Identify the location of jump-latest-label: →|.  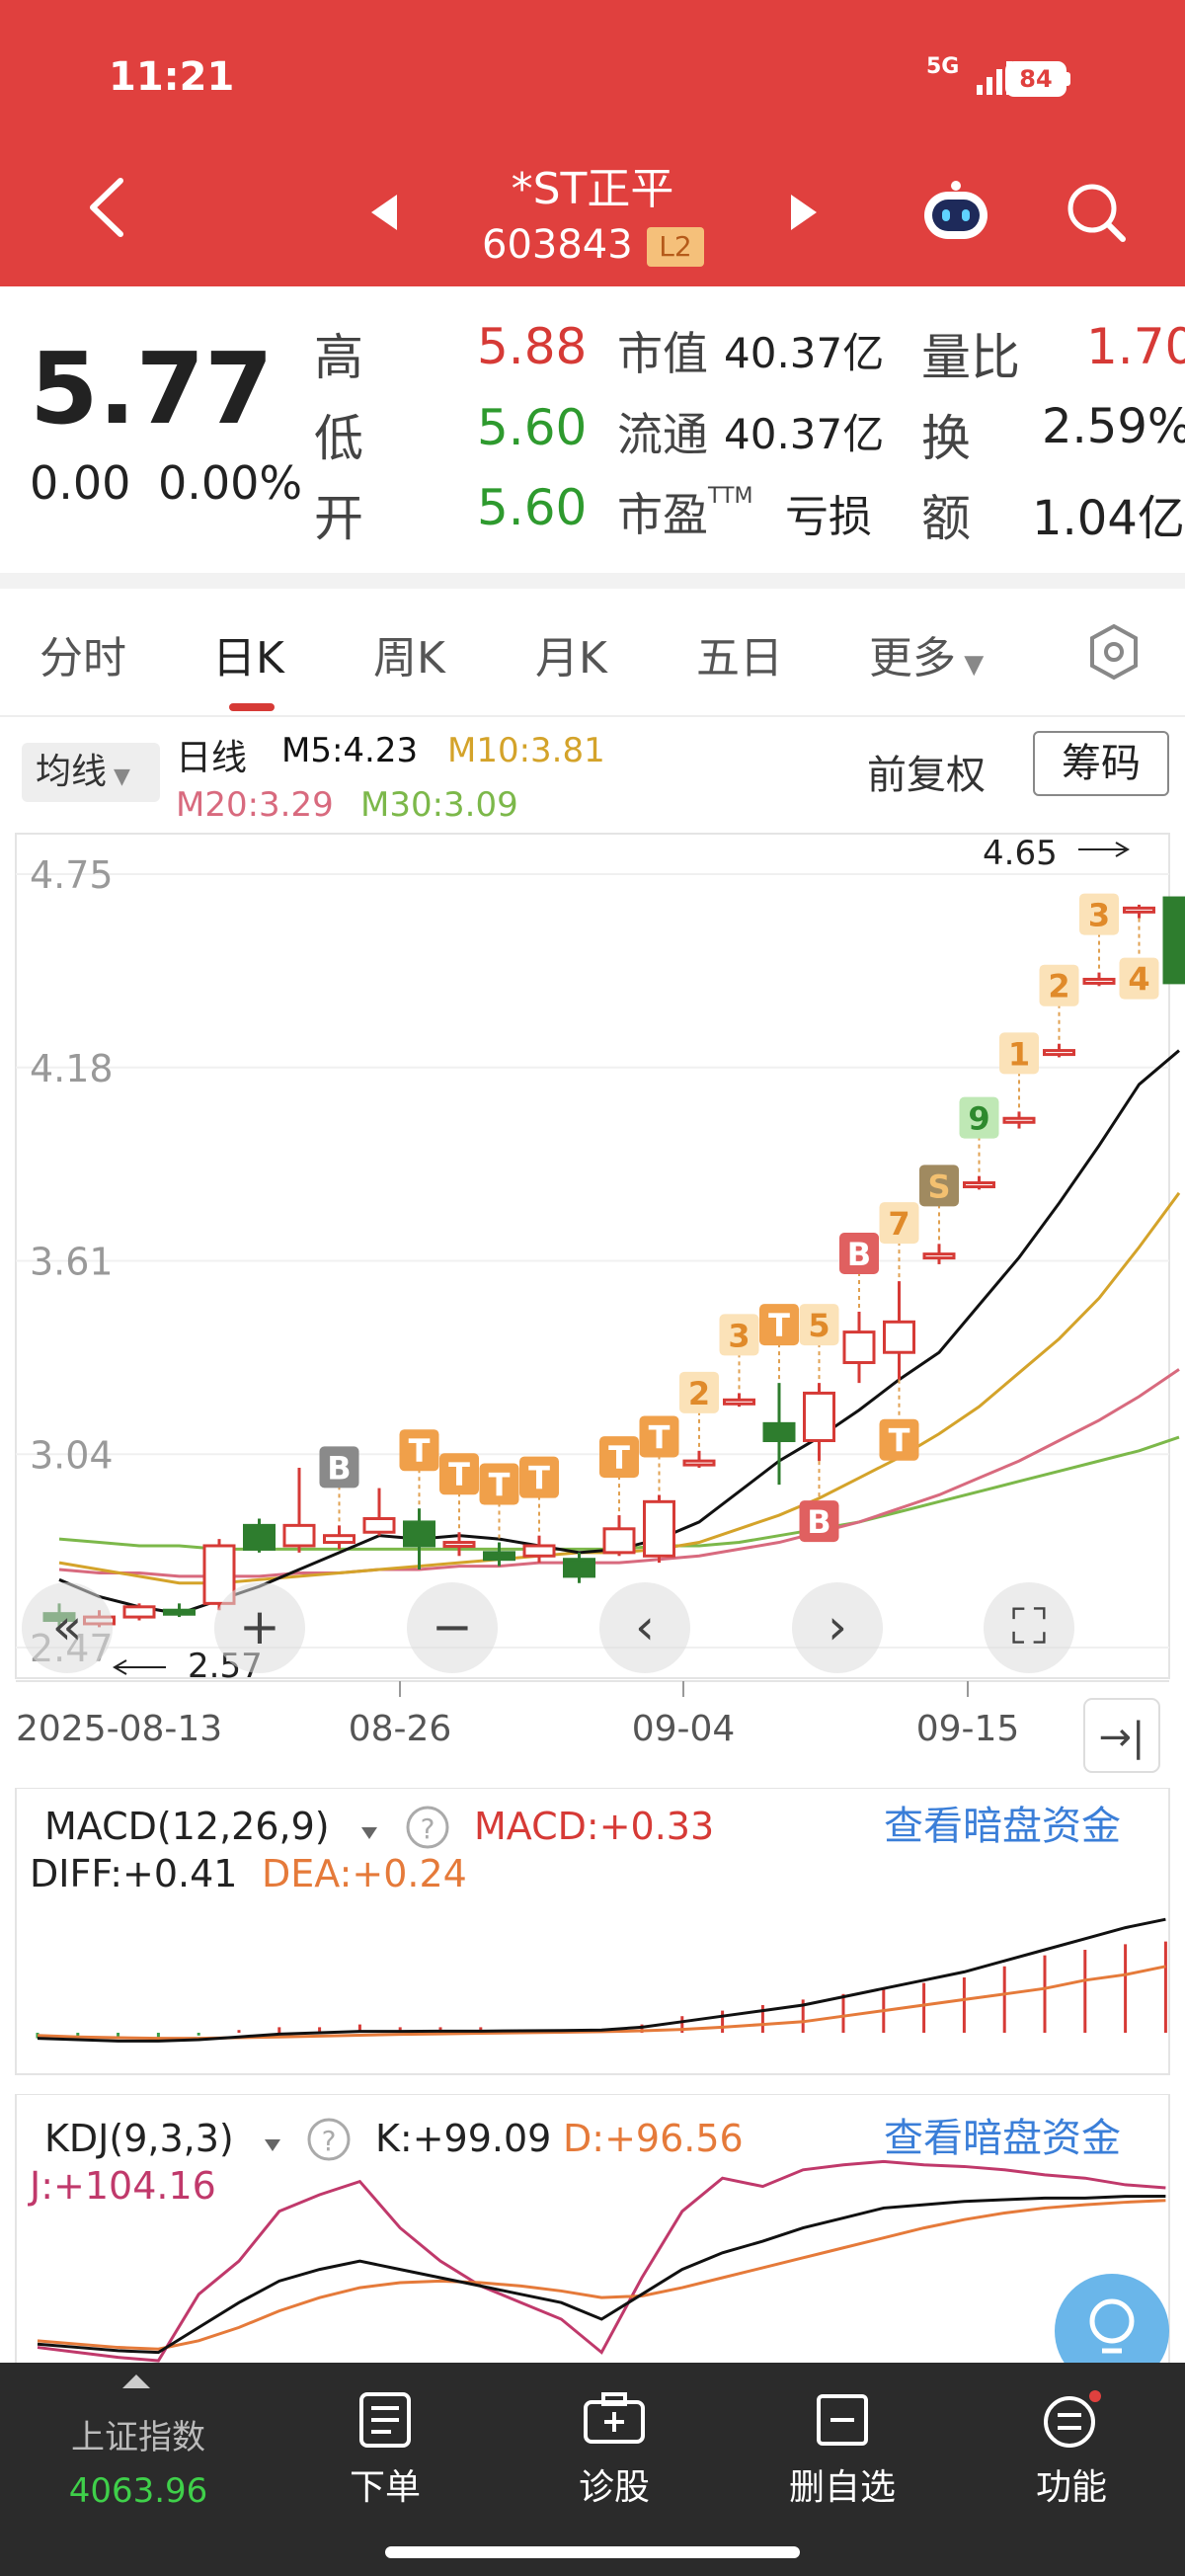
(1123, 1737).